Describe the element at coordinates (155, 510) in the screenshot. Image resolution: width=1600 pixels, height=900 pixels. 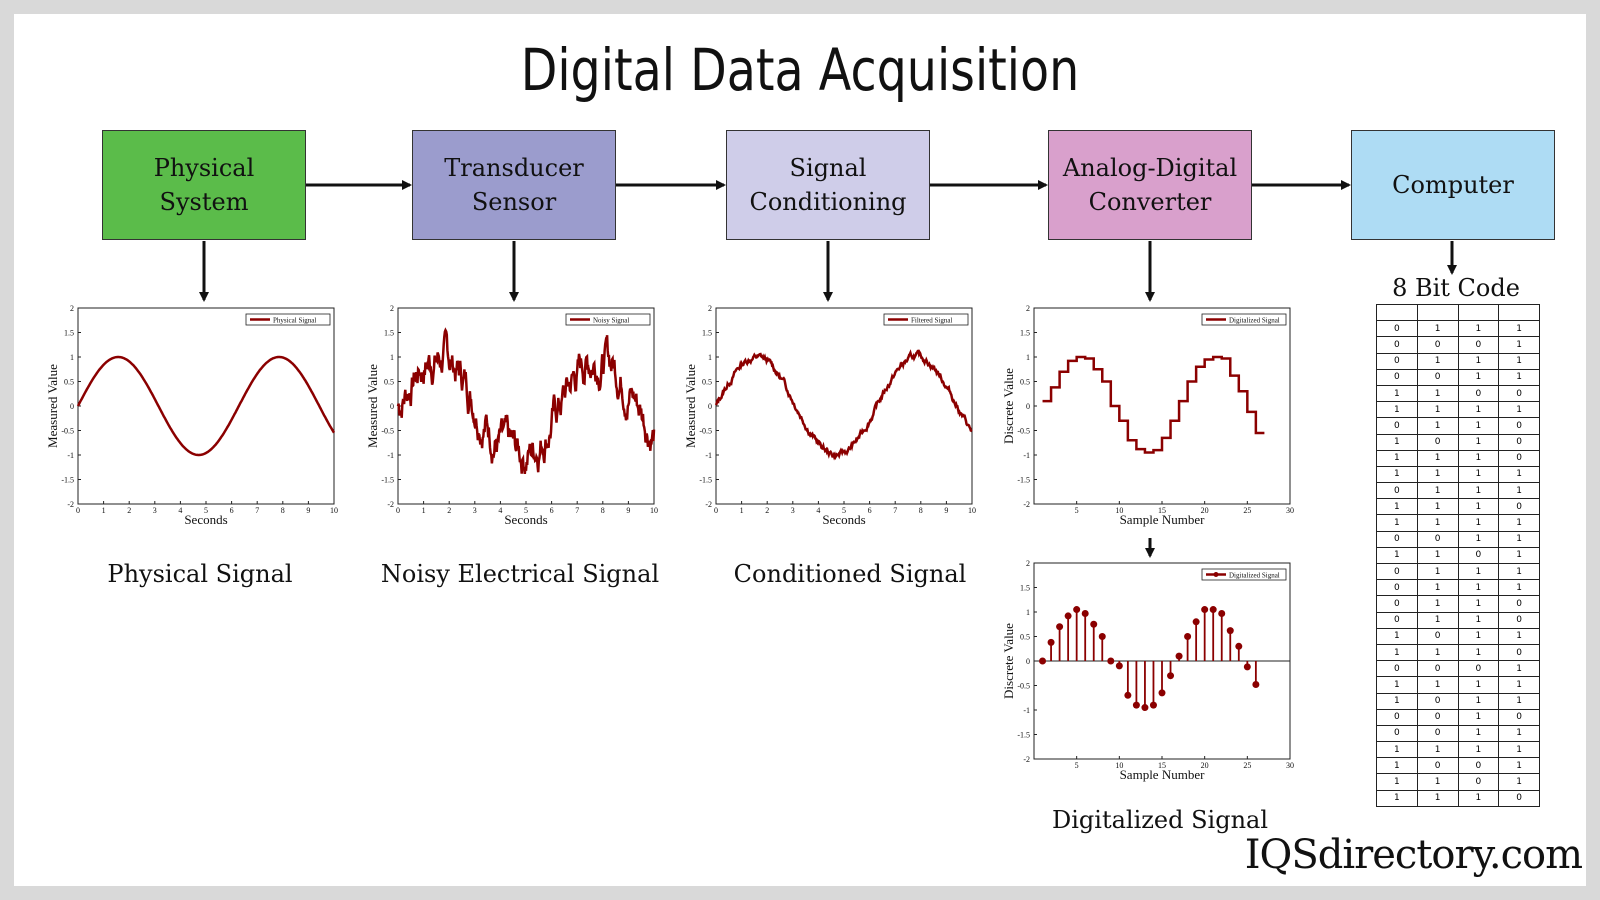
I see `x-tick-label: 3` at that location.